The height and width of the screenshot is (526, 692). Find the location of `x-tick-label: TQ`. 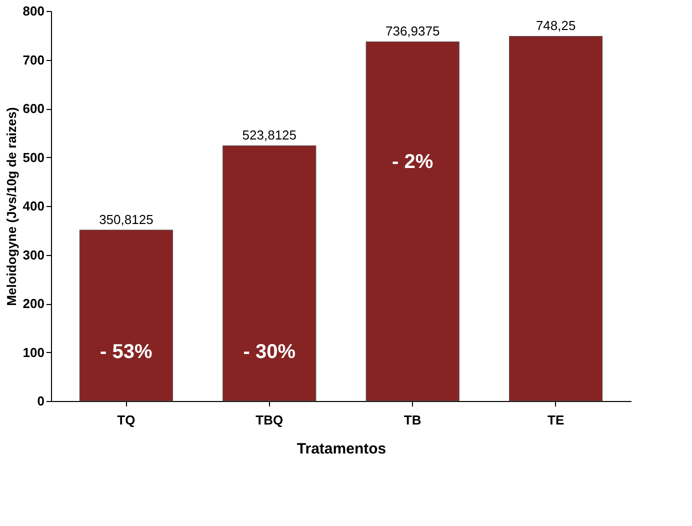

x-tick-label: TQ is located at coordinates (126, 420).